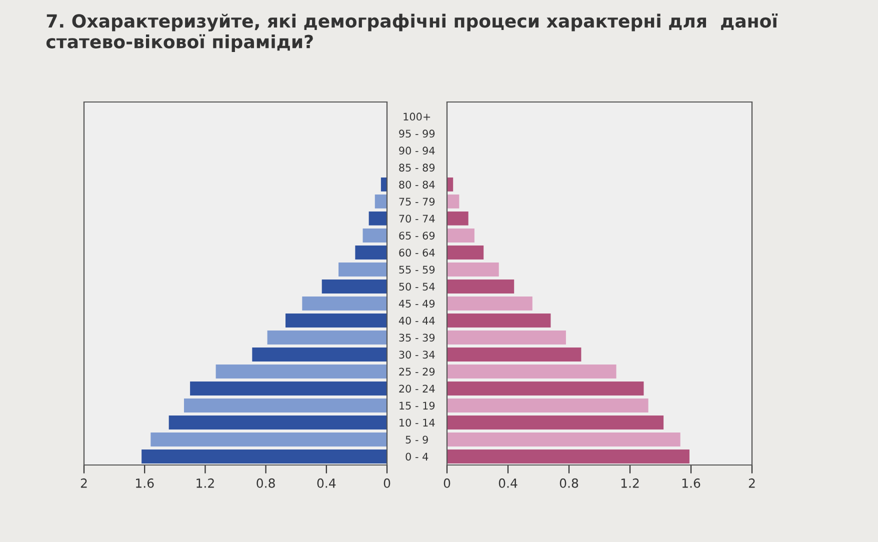  Describe the element at coordinates (417, 440) in the screenshot. I see `y-tick-label: 5 - 9` at that location.